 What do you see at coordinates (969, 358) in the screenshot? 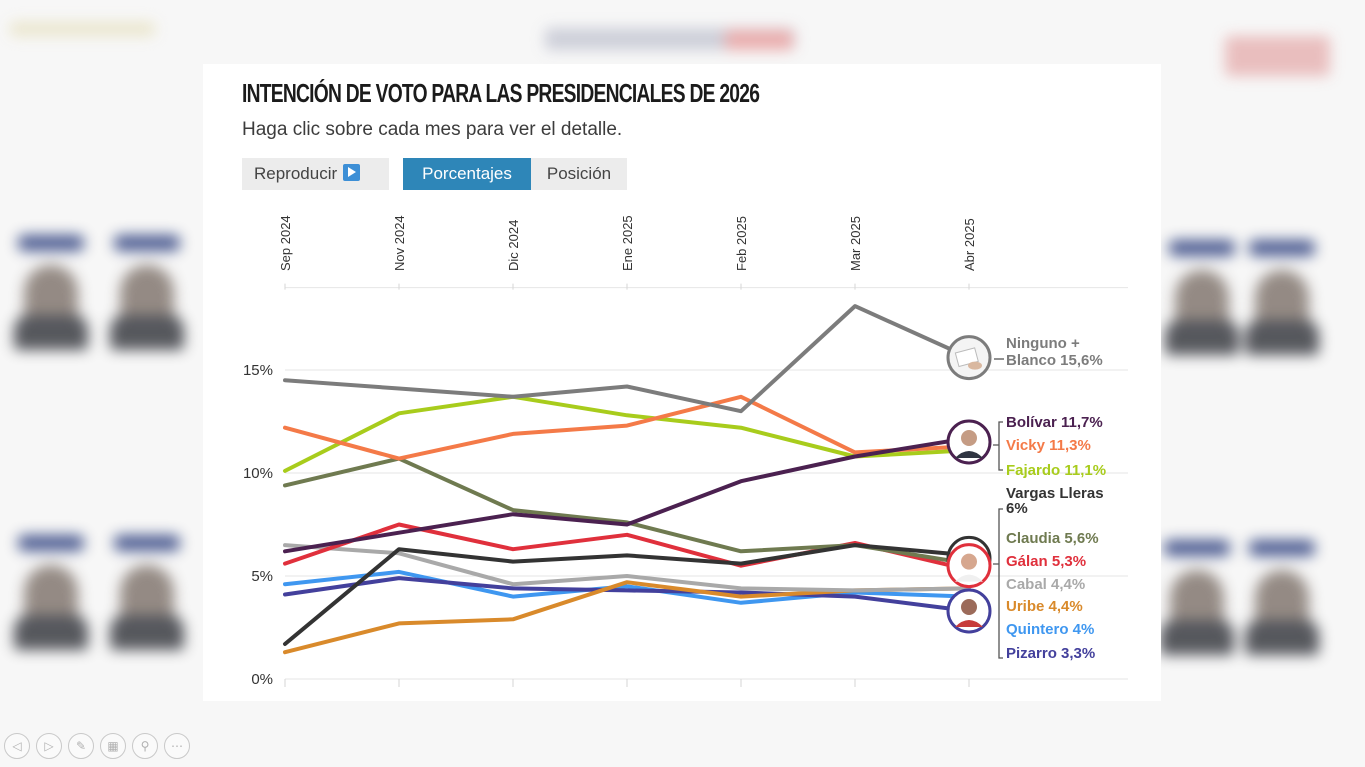
I see `ballot-avatar` at bounding box center [969, 358].